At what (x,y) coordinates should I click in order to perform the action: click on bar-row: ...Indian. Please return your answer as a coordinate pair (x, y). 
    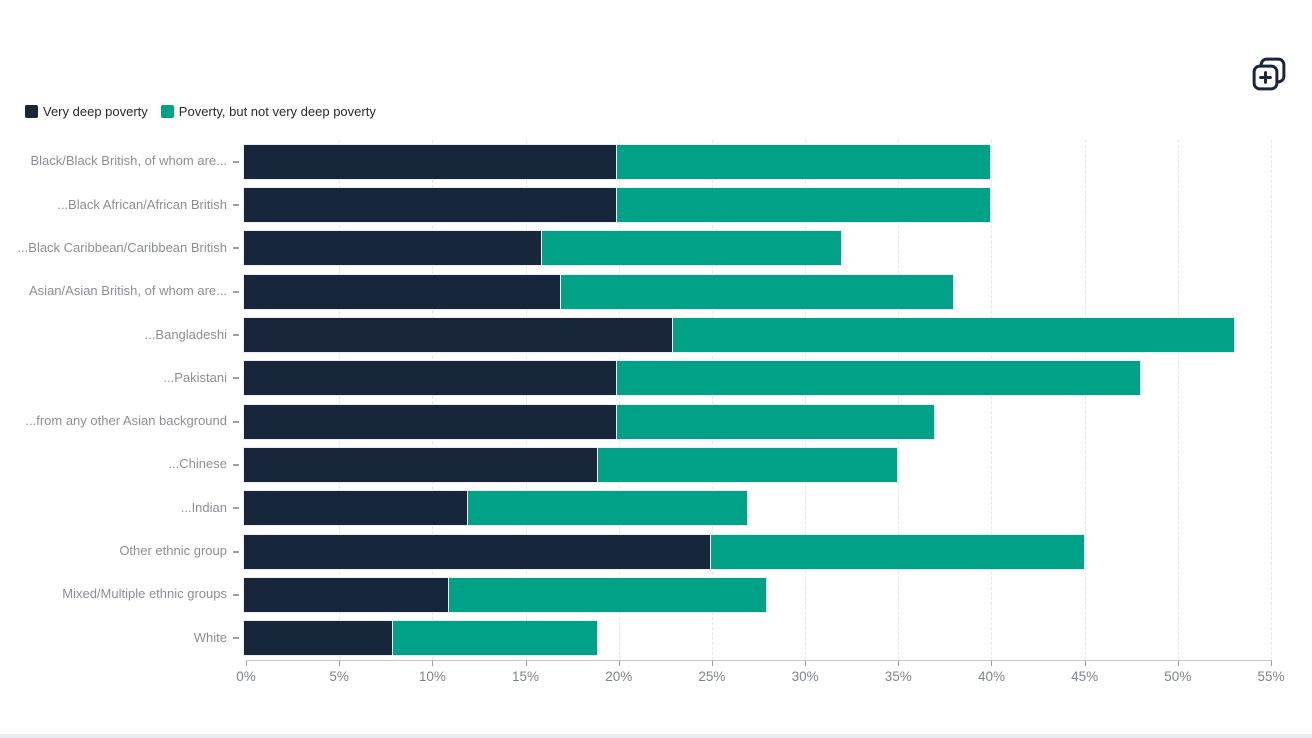
    Looking at the image, I should click on (636, 508).